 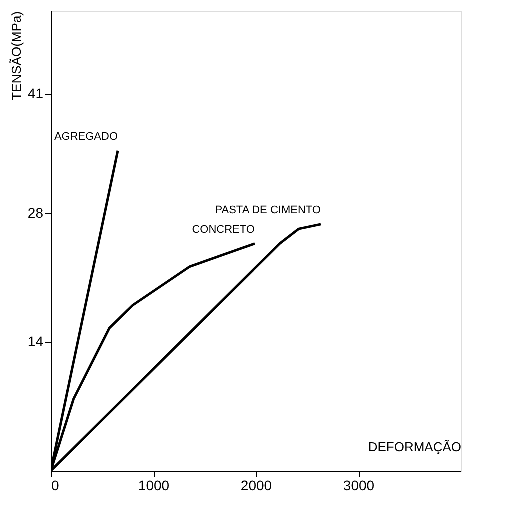 I want to click on x-tick-label: 2000, so click(x=256, y=486).